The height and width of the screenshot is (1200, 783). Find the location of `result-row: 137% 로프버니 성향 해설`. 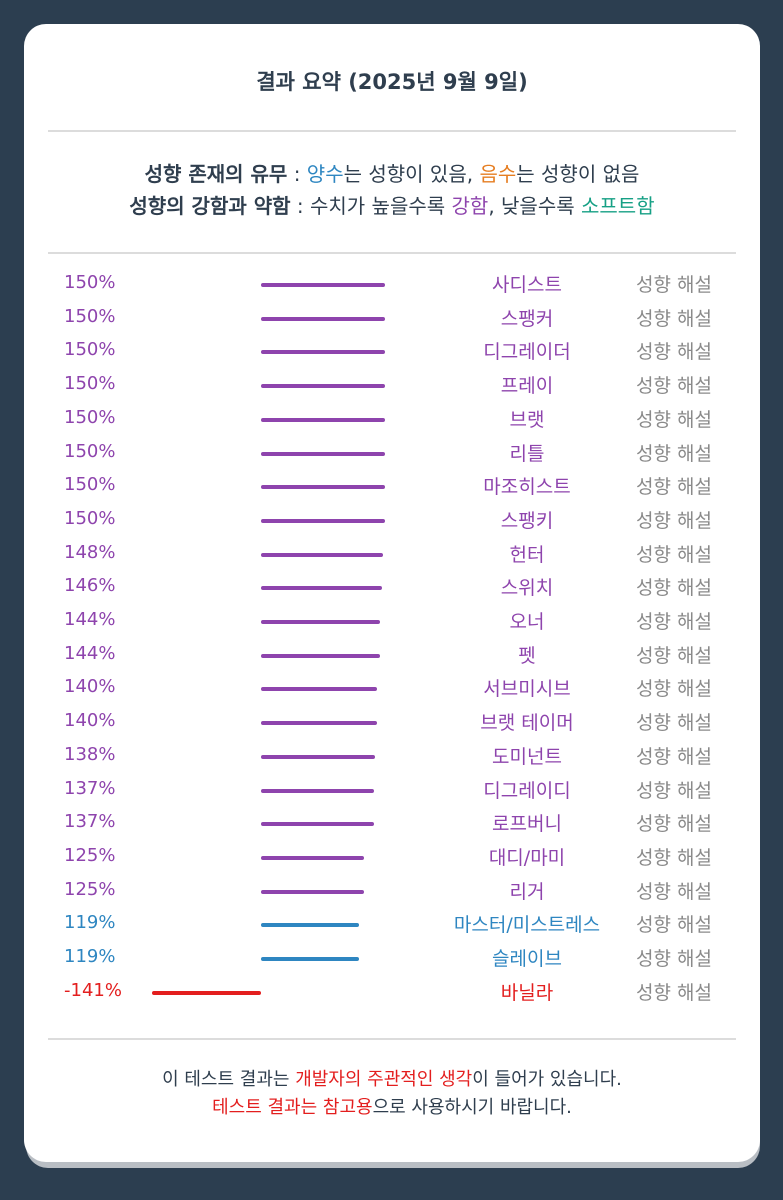

result-row: 137% 로프버니 성향 해설 is located at coordinates (392, 824).